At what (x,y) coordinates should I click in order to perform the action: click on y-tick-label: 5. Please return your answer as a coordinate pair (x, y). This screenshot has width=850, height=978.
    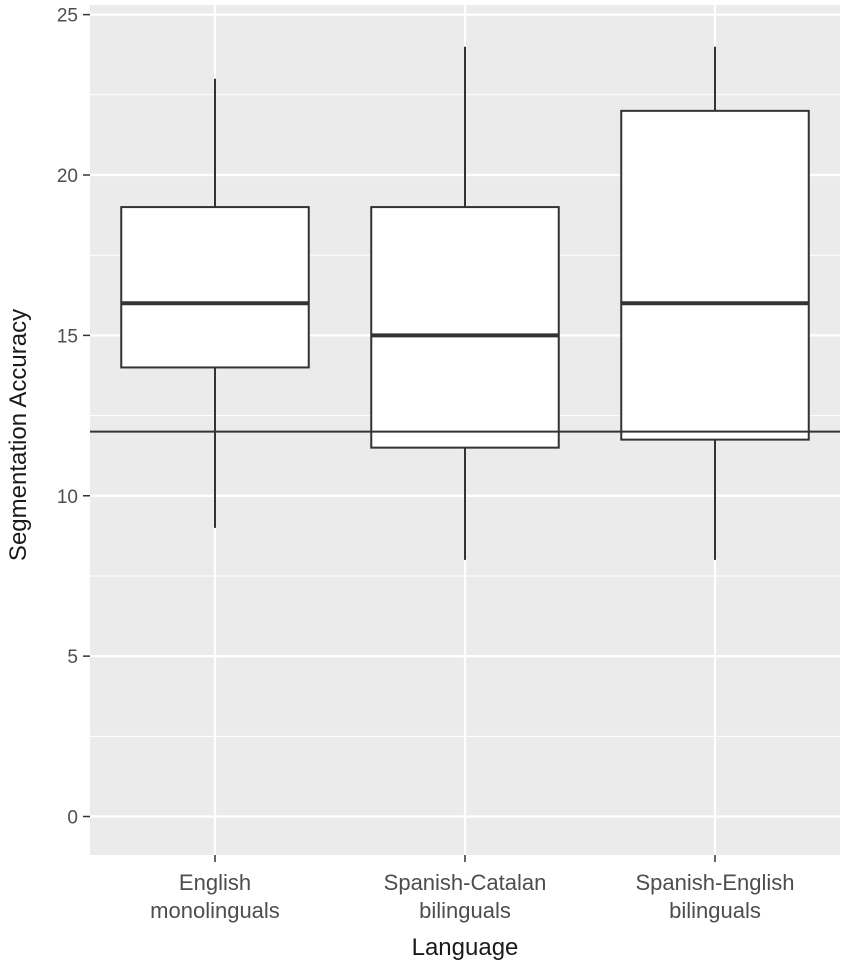
    Looking at the image, I should click on (72, 657).